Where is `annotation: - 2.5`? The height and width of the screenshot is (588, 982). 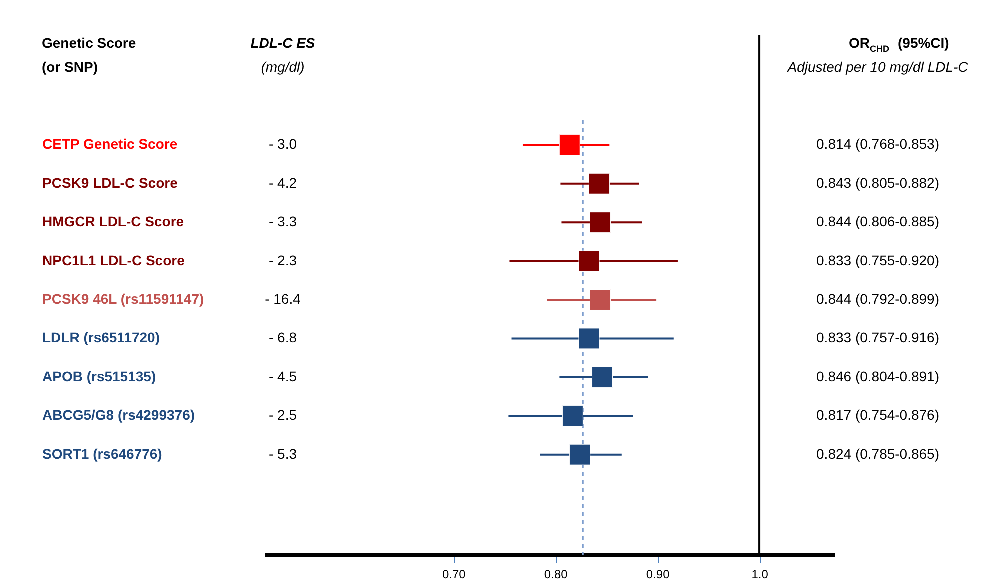
annotation: - 2.5 is located at coordinates (283, 415).